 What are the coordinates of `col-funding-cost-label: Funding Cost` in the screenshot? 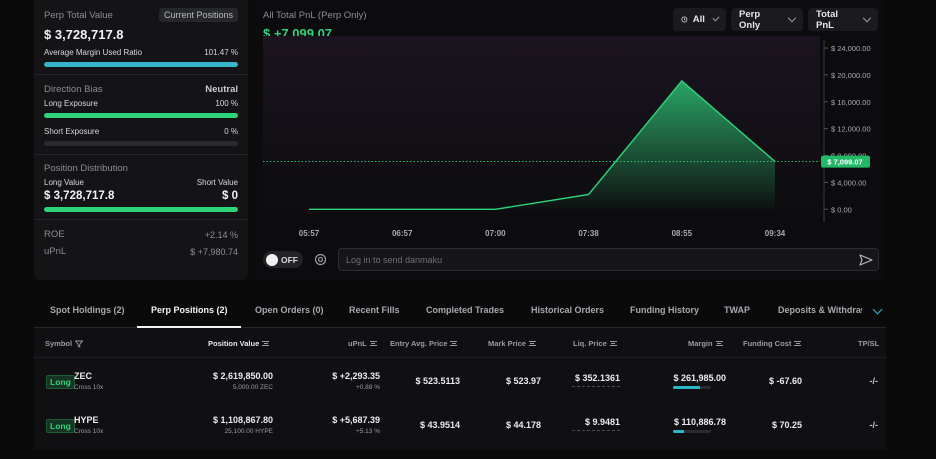 It's located at (767, 343).